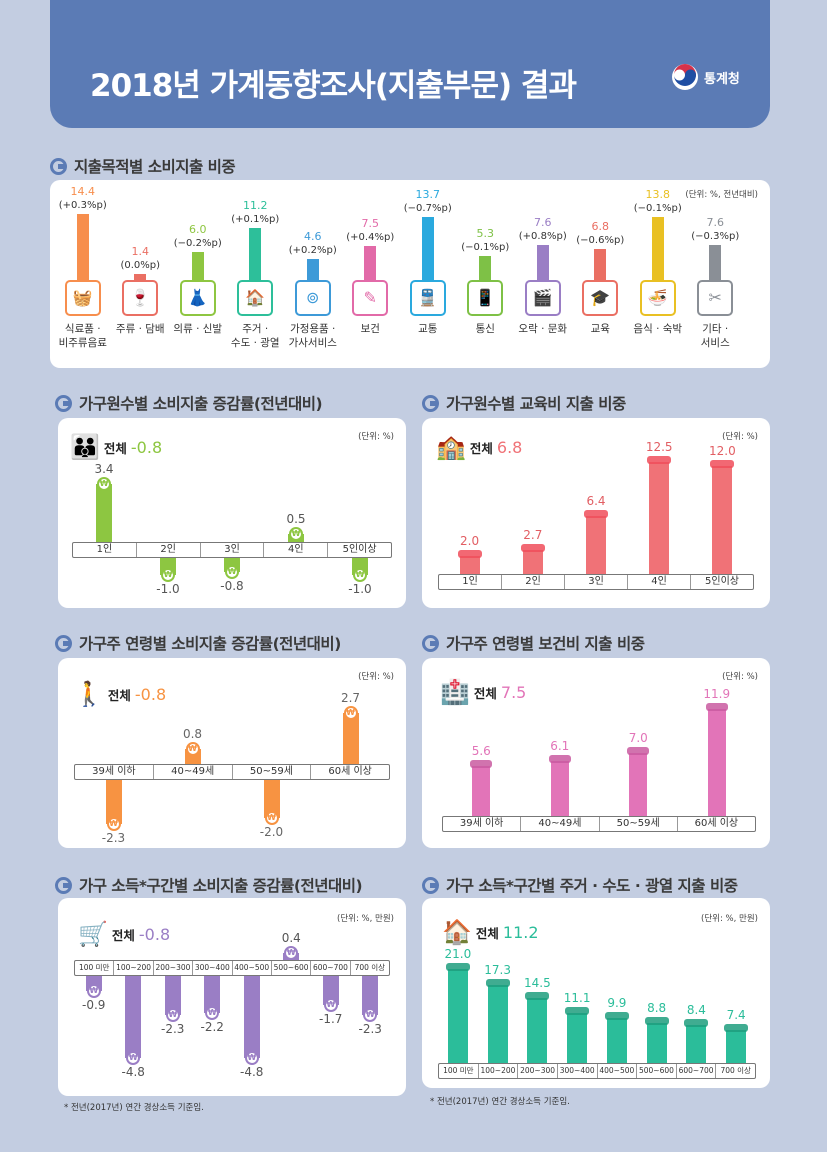 This screenshot has width=827, height=1152. Describe the element at coordinates (193, 772) in the screenshot. I see `category-tick-label: 40~49세` at that location.